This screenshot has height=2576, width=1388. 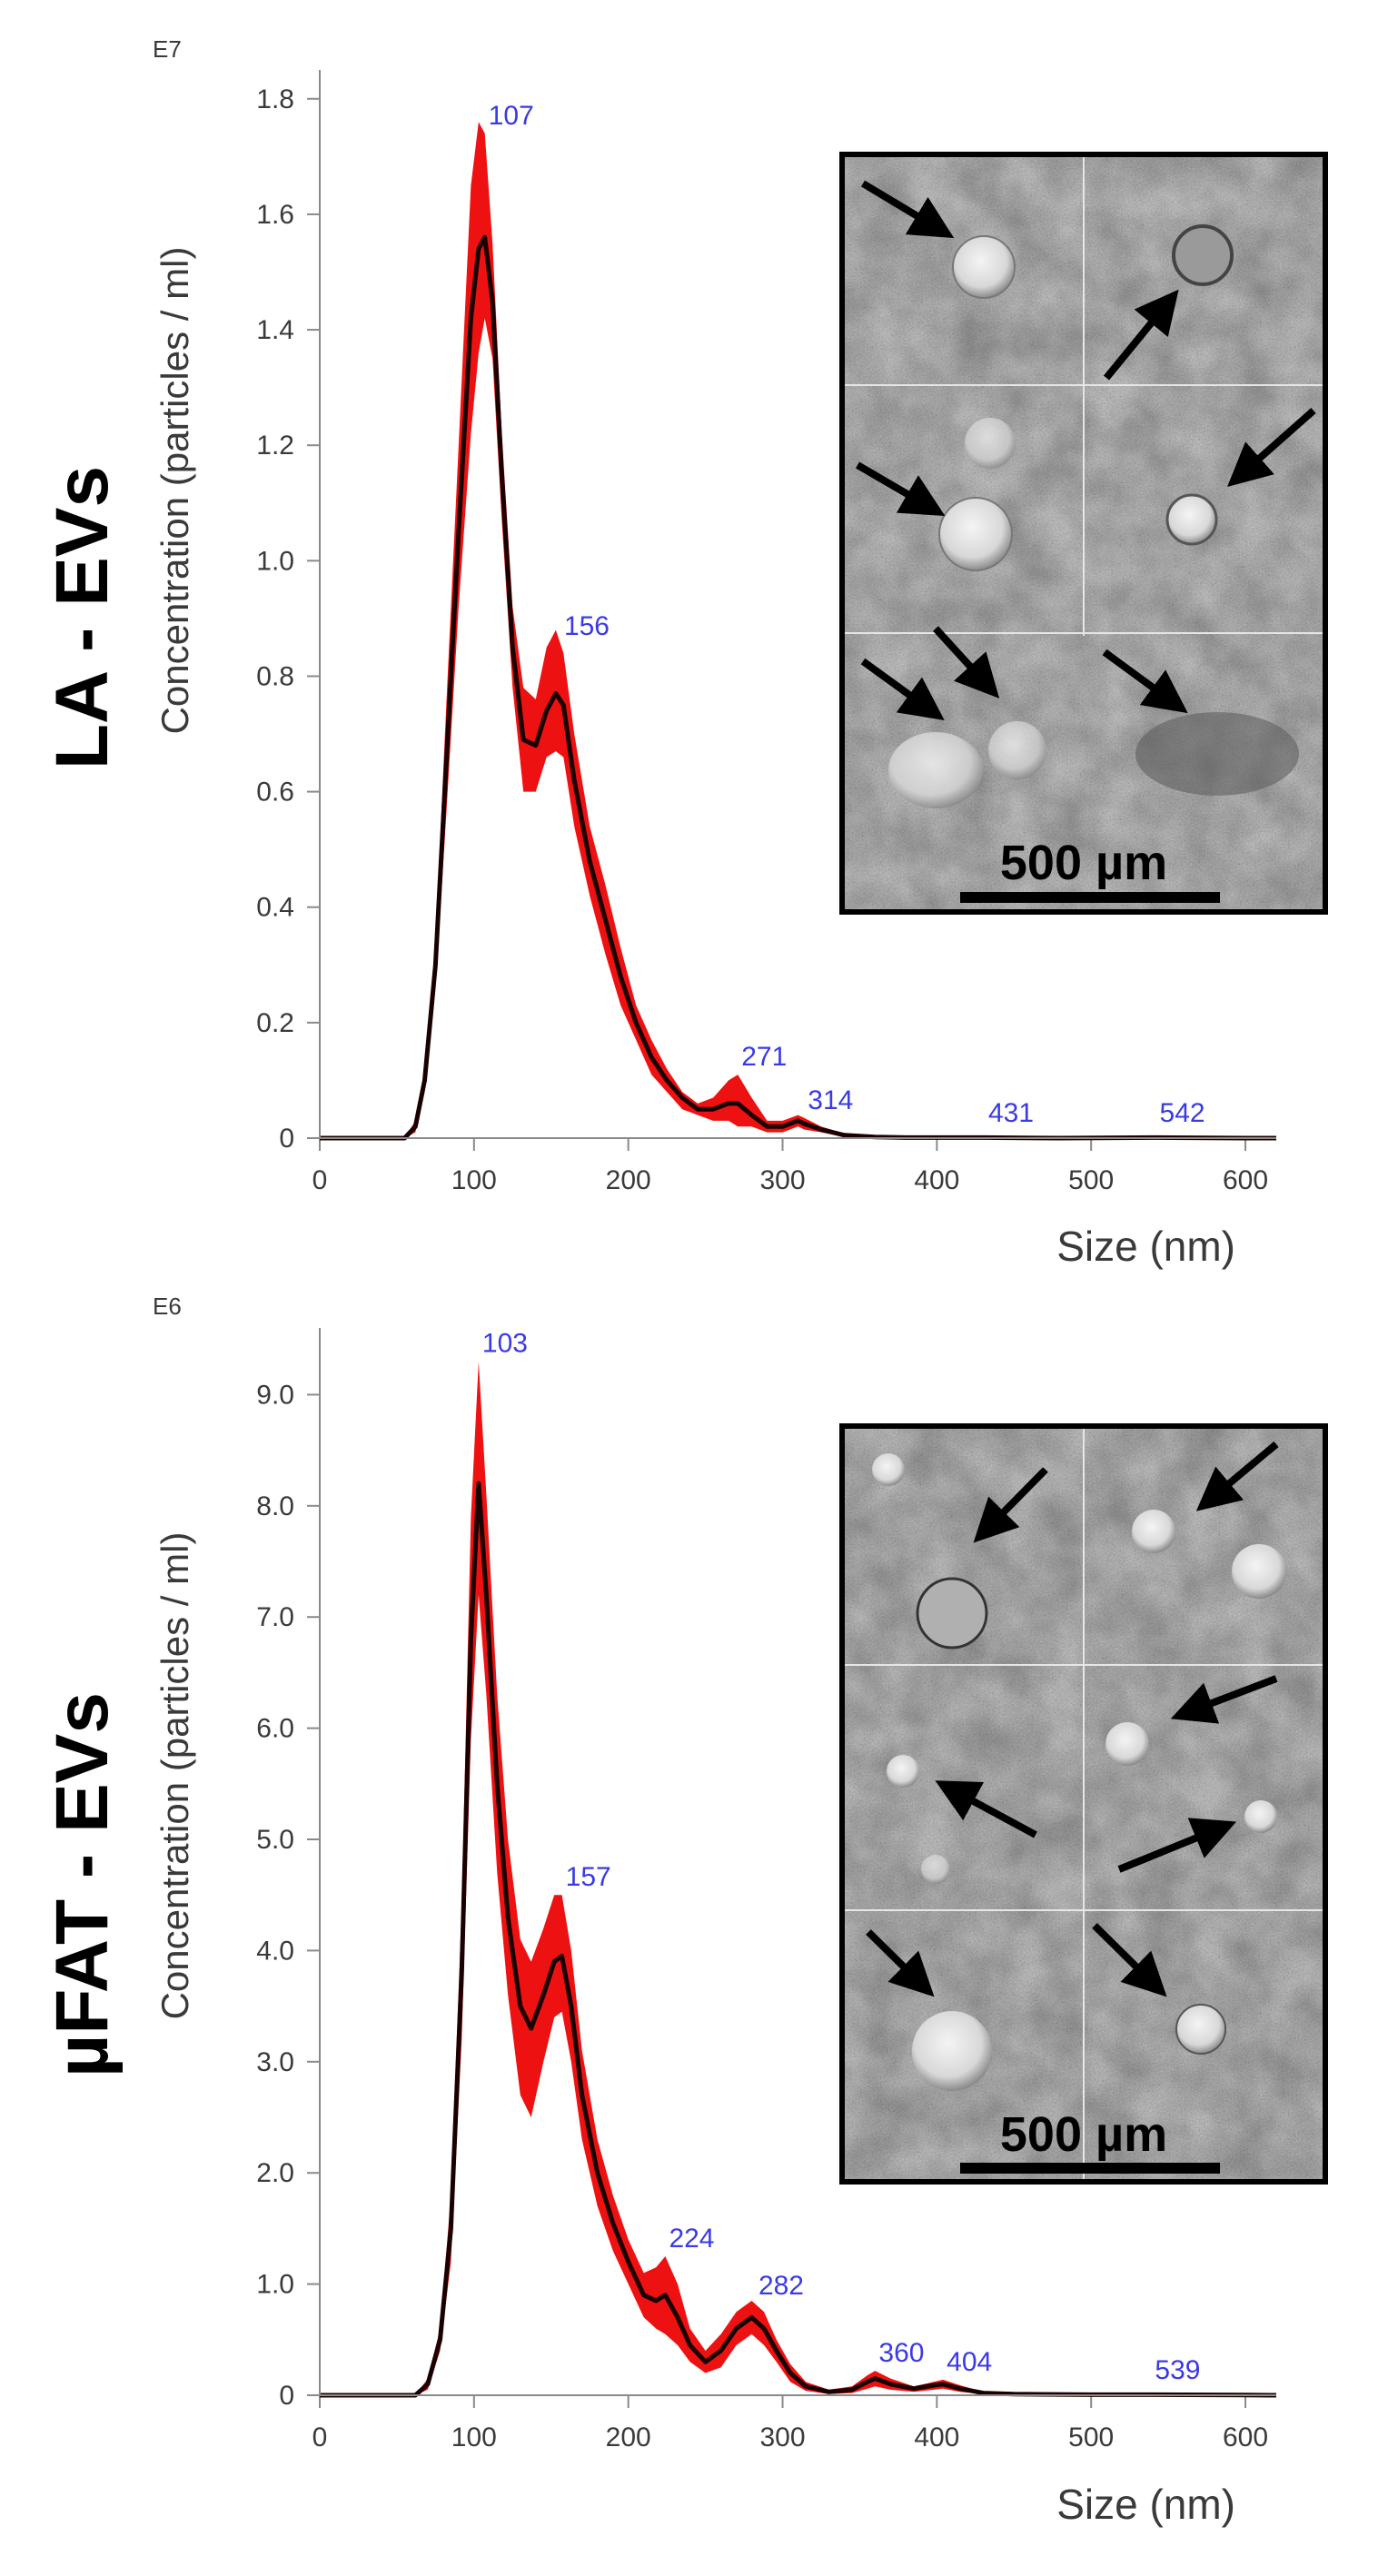 What do you see at coordinates (275, 1023) in the screenshot?
I see `y-tick-label: 0.2` at bounding box center [275, 1023].